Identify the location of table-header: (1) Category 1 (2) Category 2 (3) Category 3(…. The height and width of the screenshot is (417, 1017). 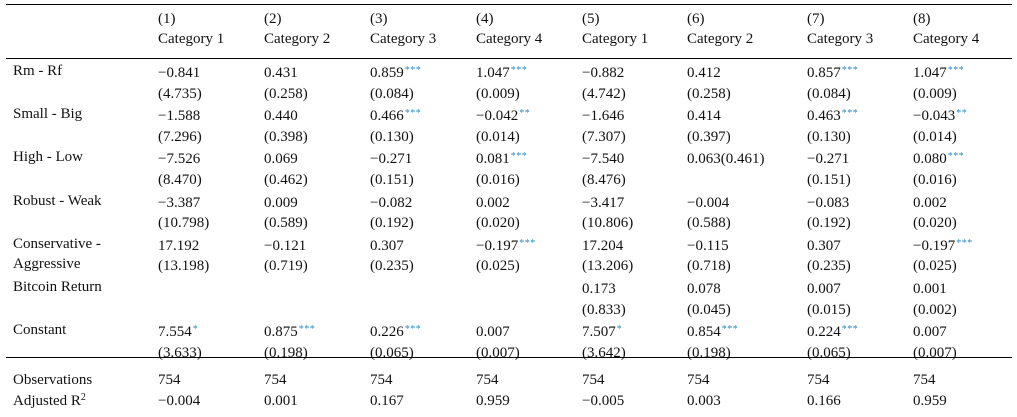
(509, 29).